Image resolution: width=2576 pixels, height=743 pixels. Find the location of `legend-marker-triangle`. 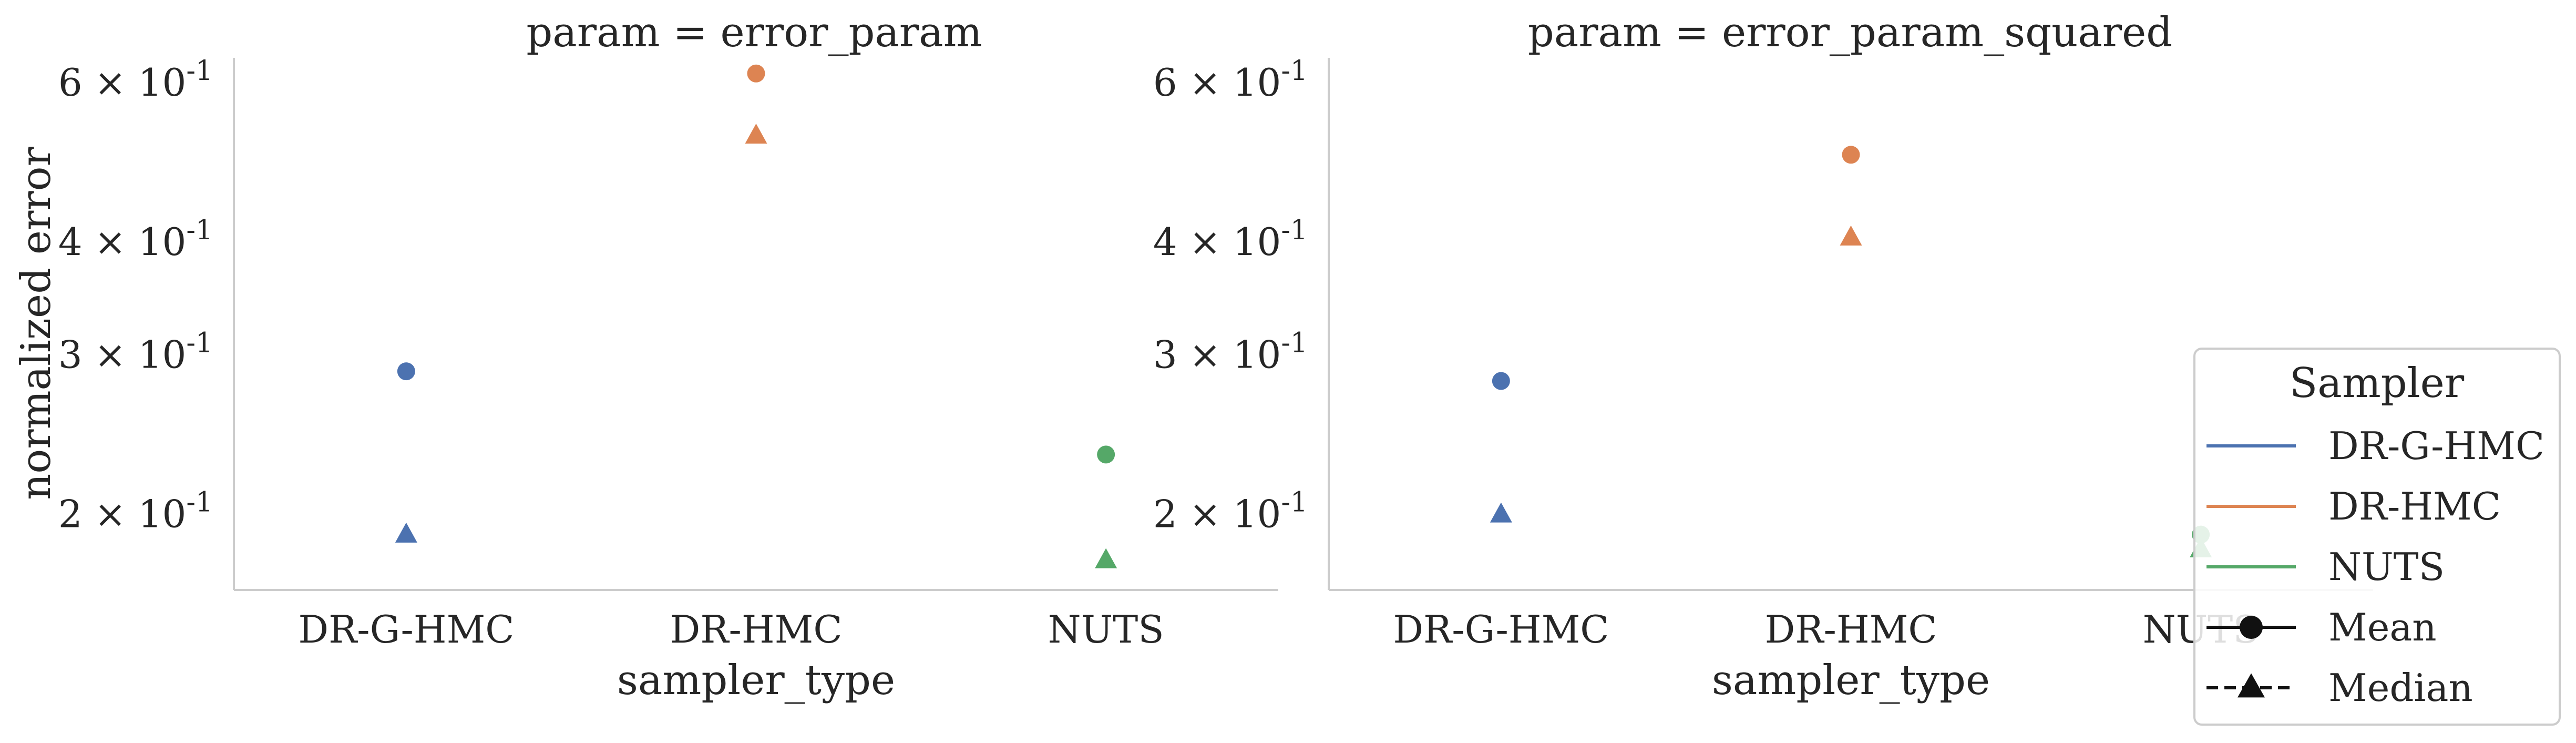

legend-marker-triangle is located at coordinates (2251, 686).